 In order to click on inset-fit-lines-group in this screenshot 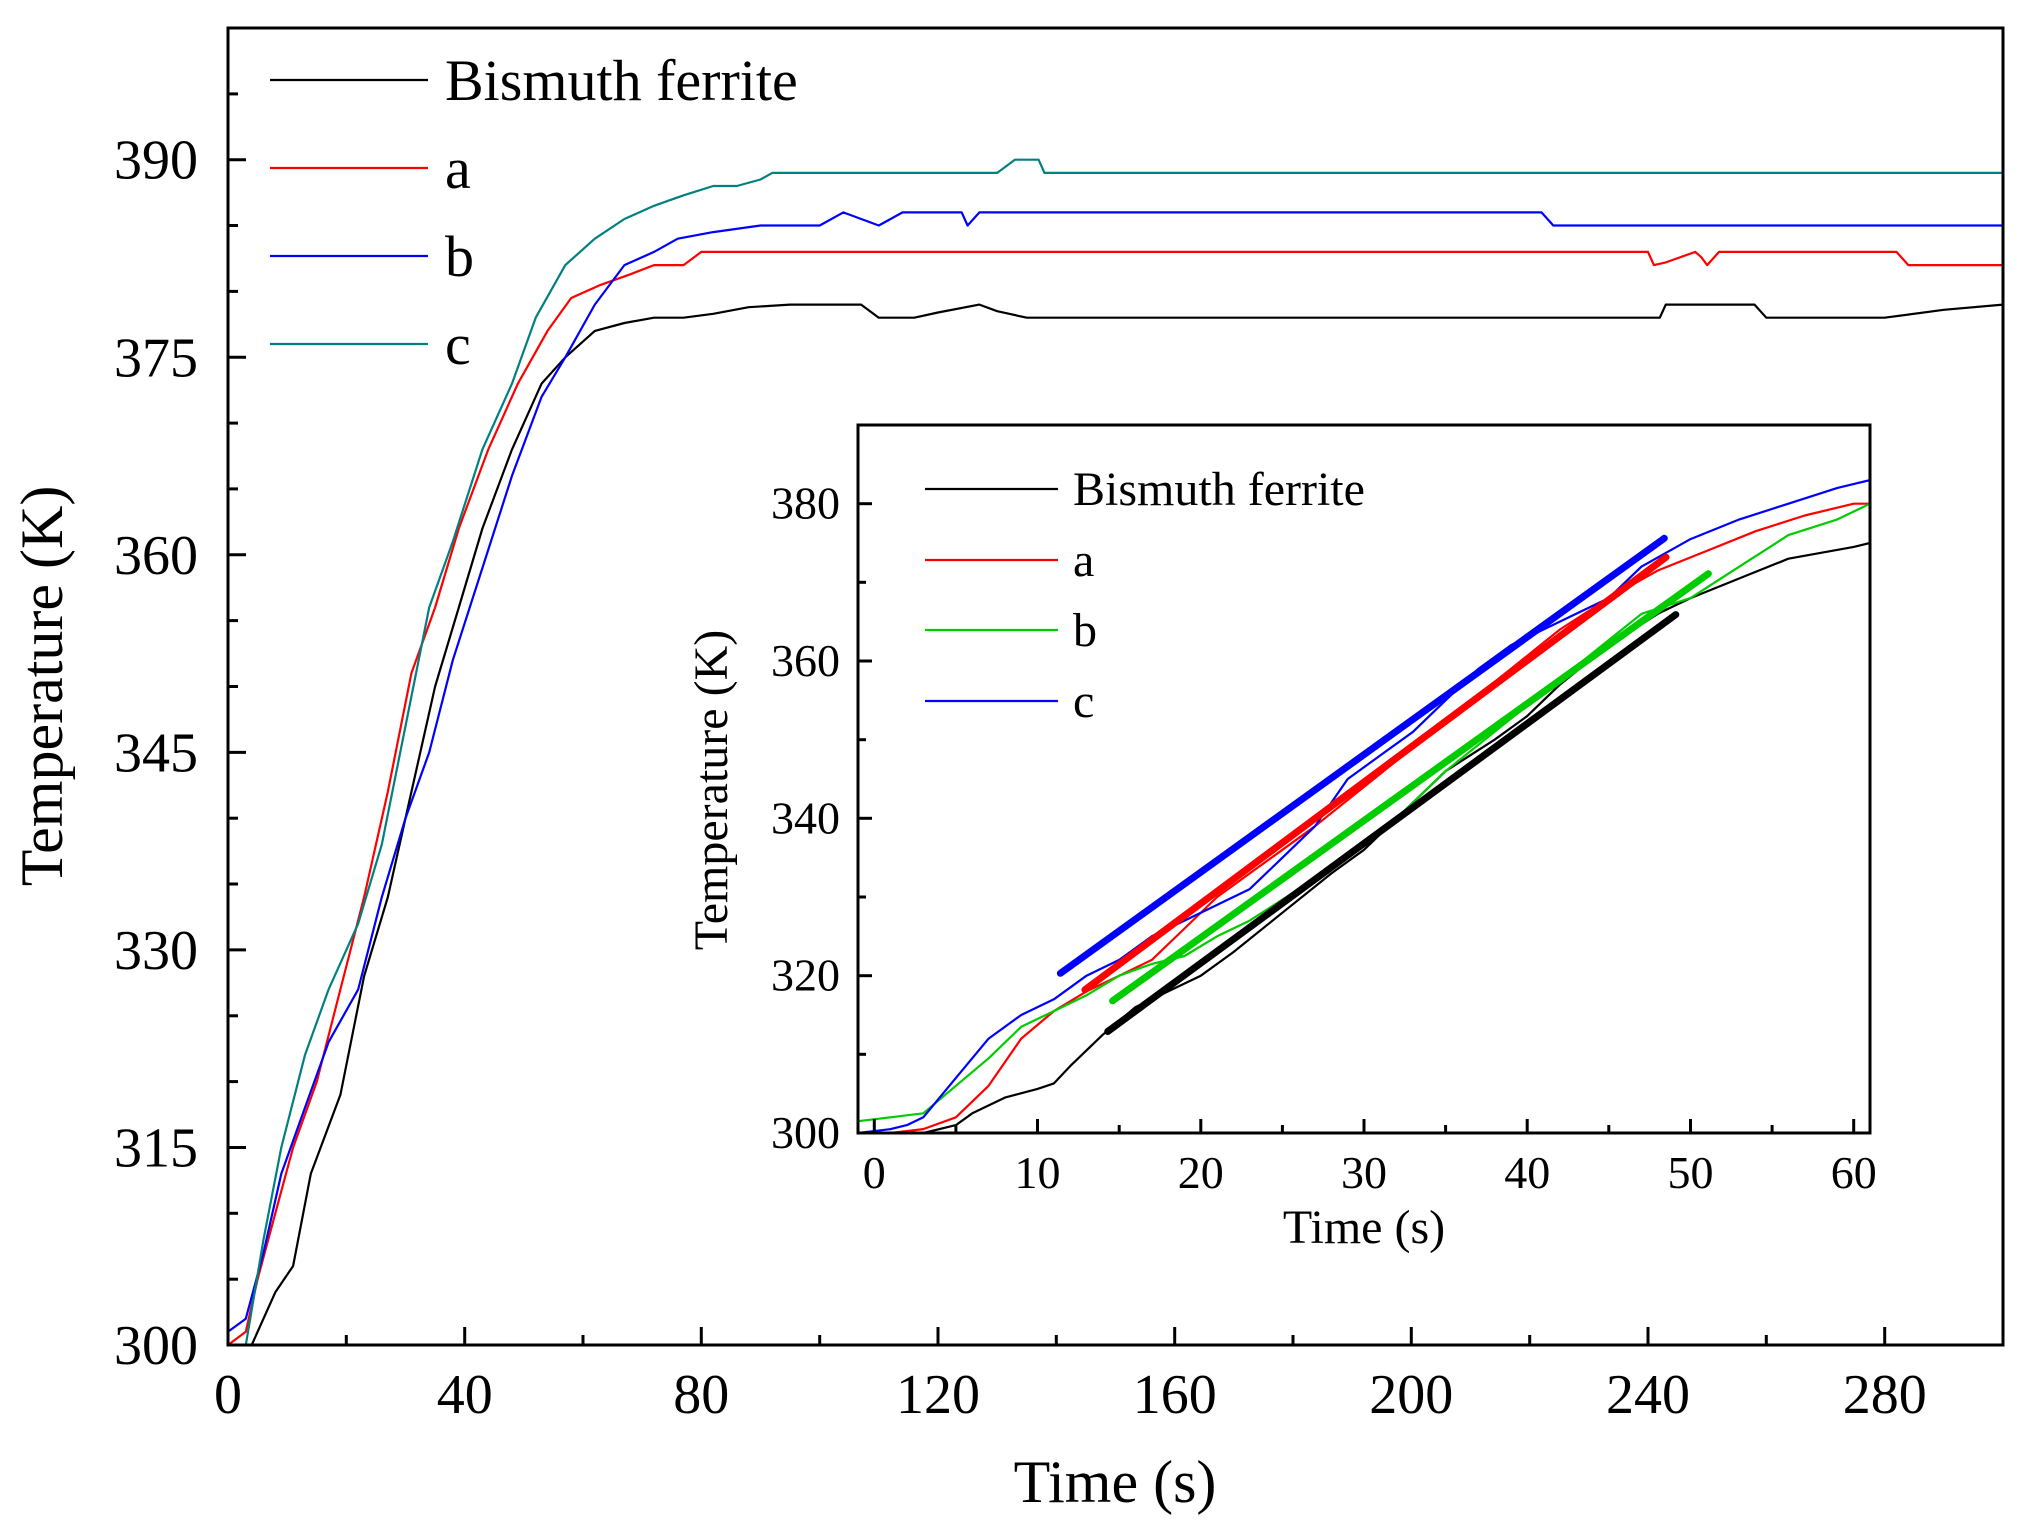, I will do `click(1384, 784)`.